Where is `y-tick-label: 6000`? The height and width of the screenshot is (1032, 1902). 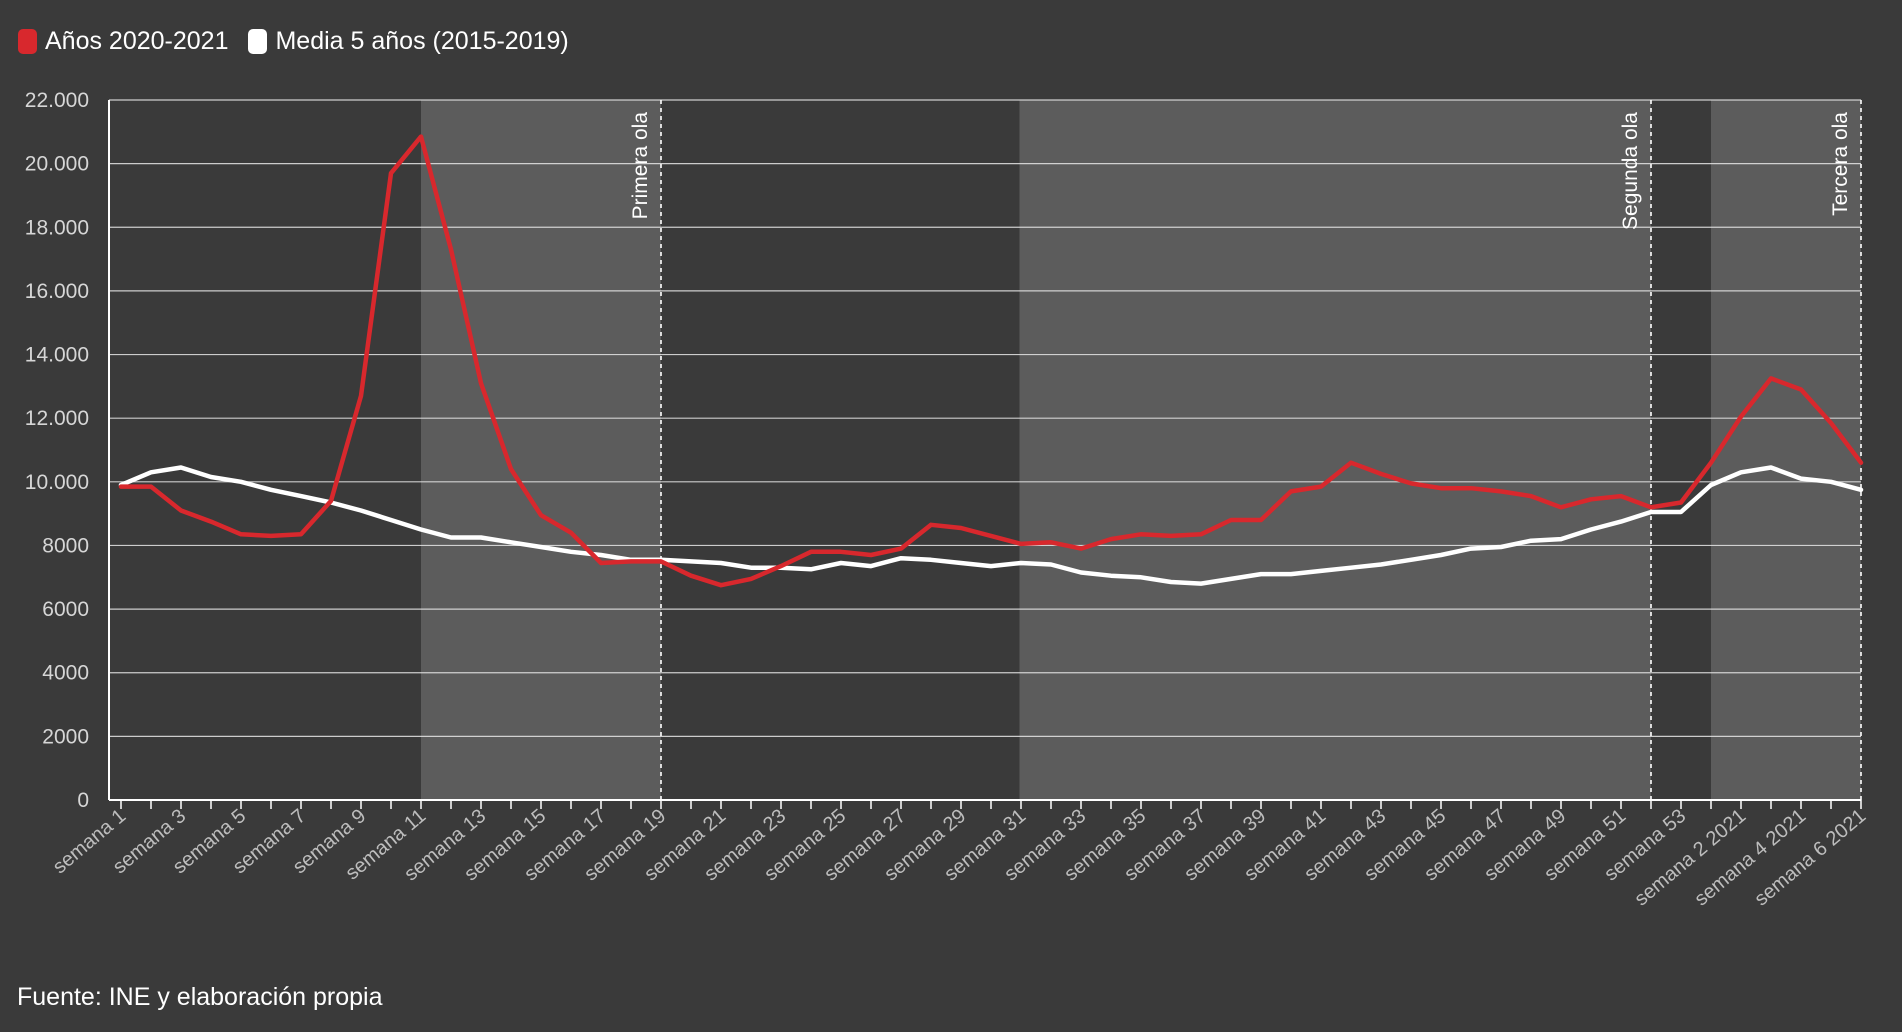 y-tick-label: 6000 is located at coordinates (65, 609).